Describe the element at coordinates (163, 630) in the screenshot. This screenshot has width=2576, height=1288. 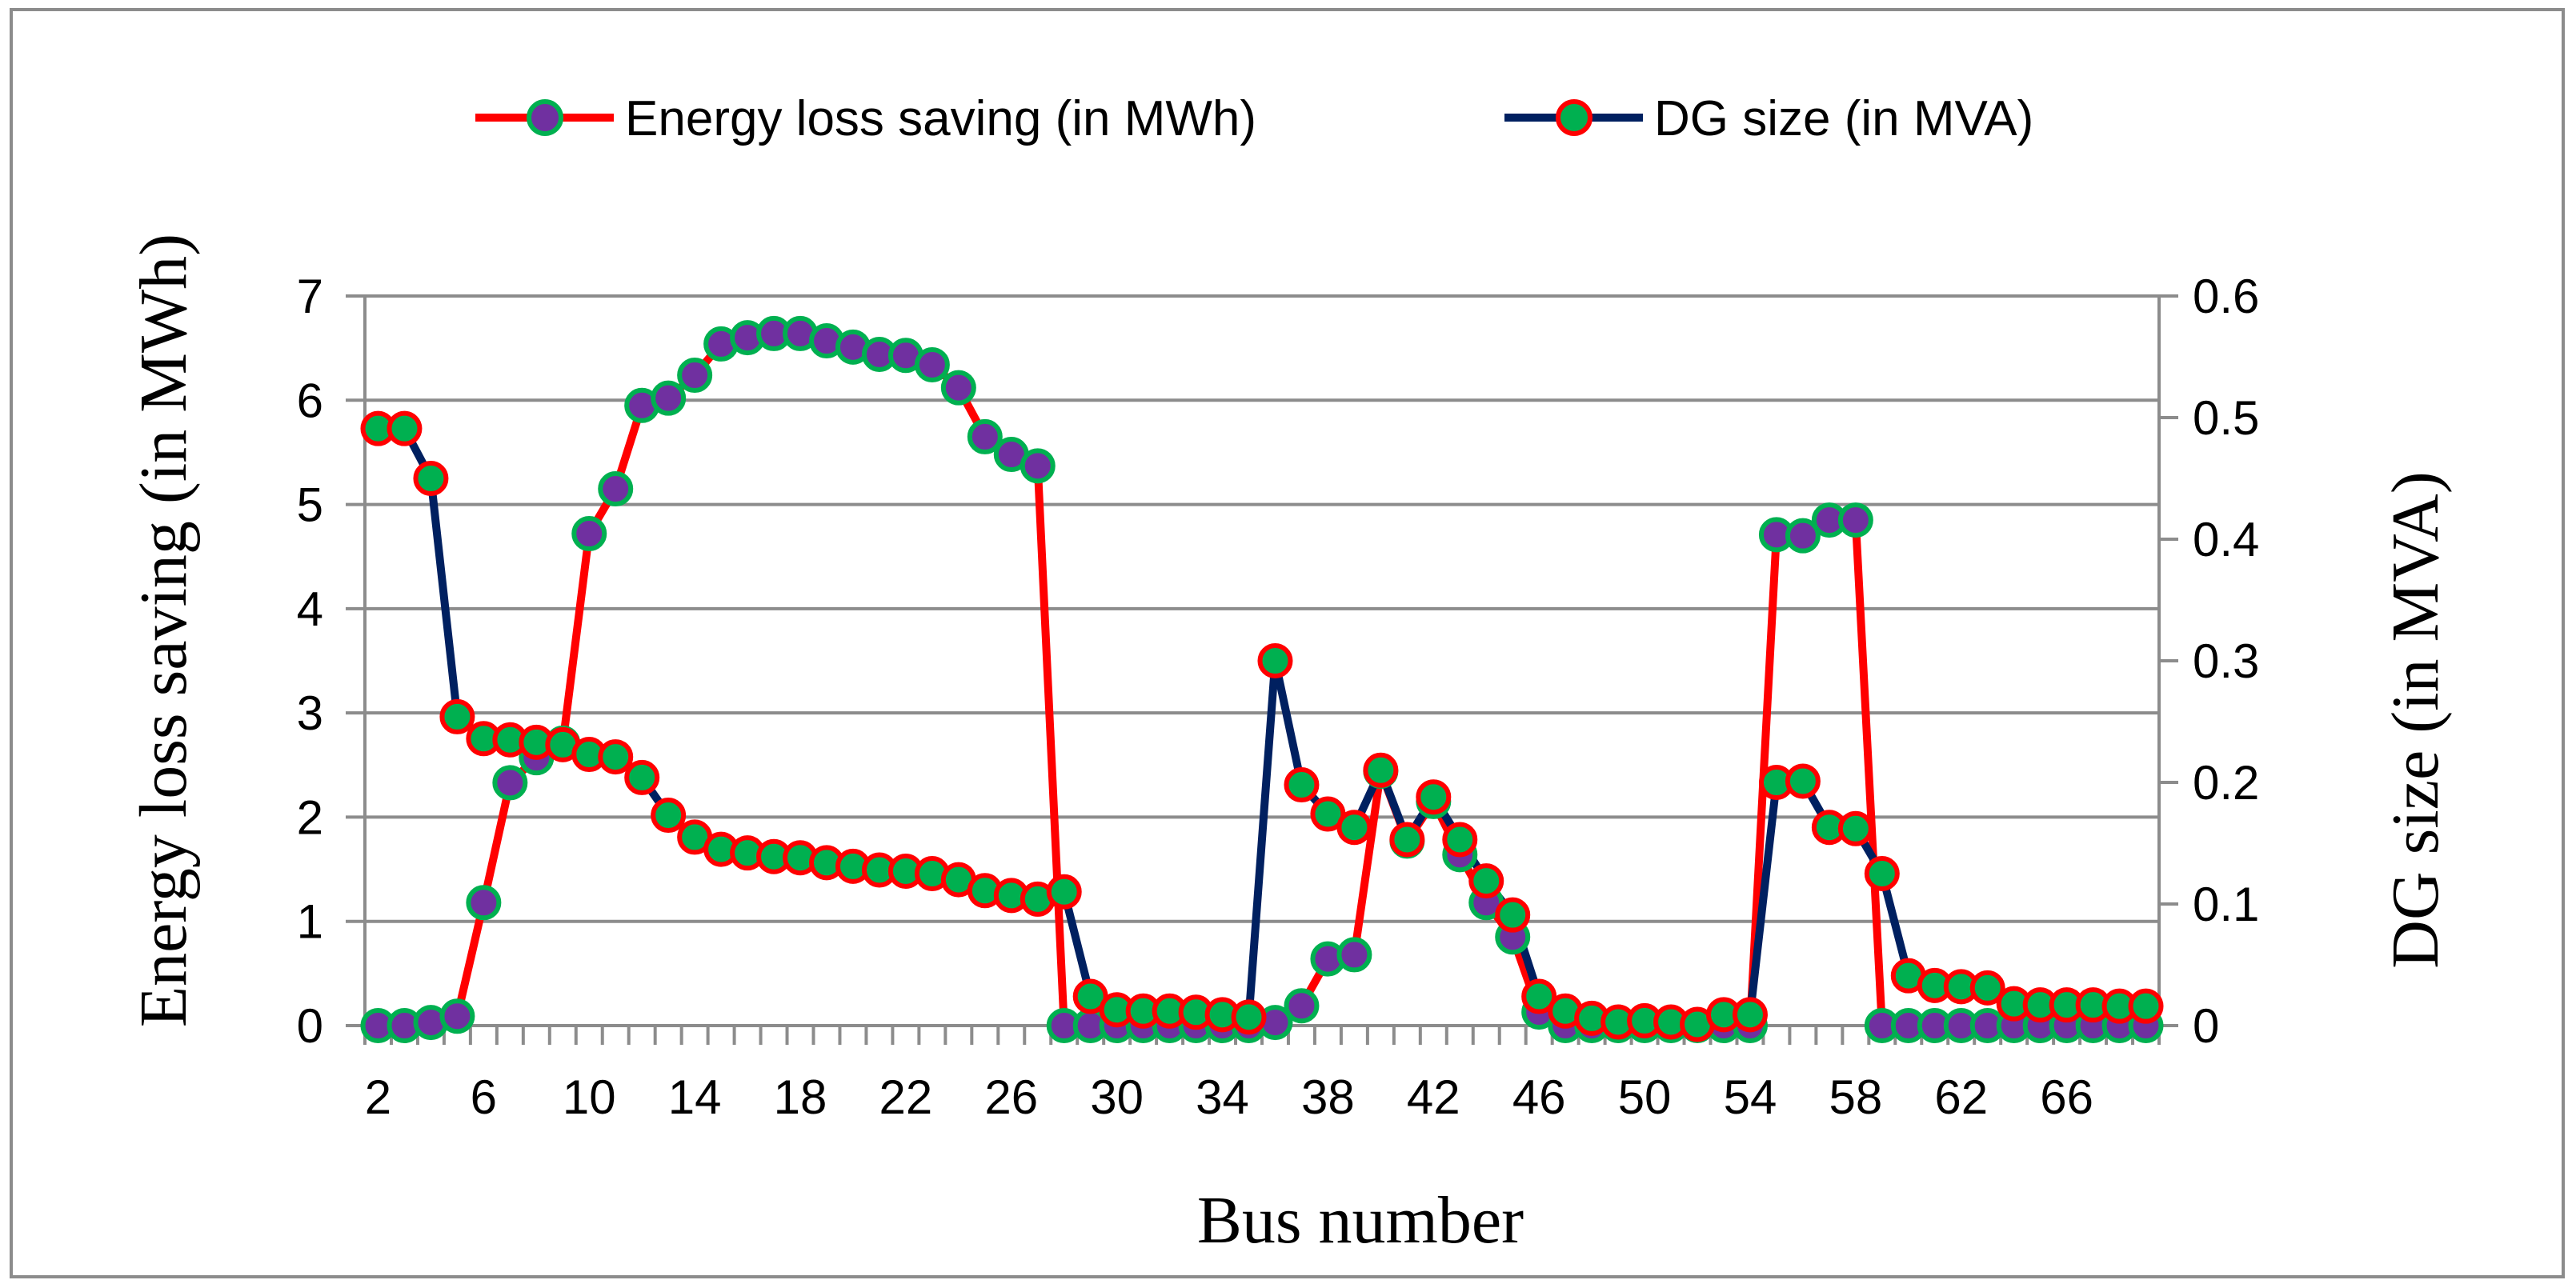
I see `left-axis-title: Energy loss saving (in MWh)` at that location.